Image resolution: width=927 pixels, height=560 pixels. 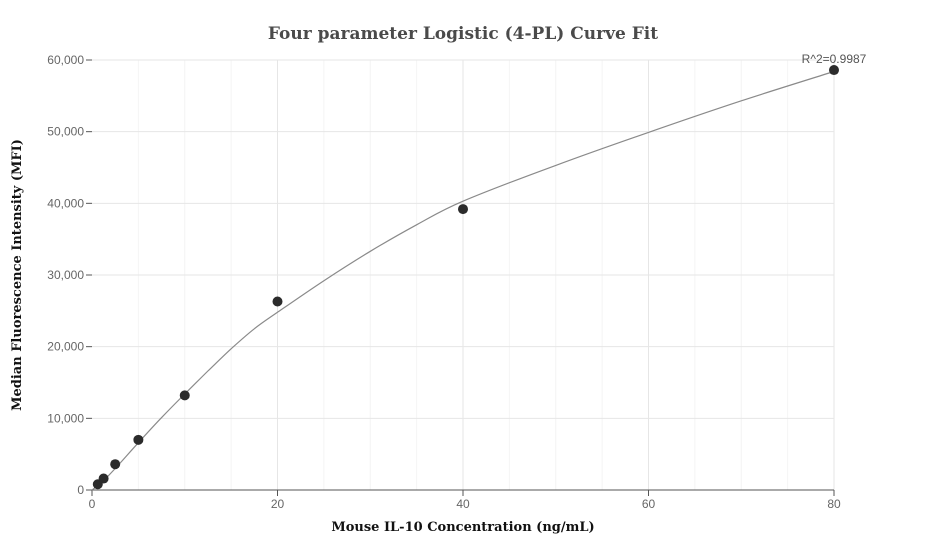 I want to click on y-axis-ticks: 0 10,000 20,000 30,000 40,000 50,000 60,000, so click(x=69, y=275).